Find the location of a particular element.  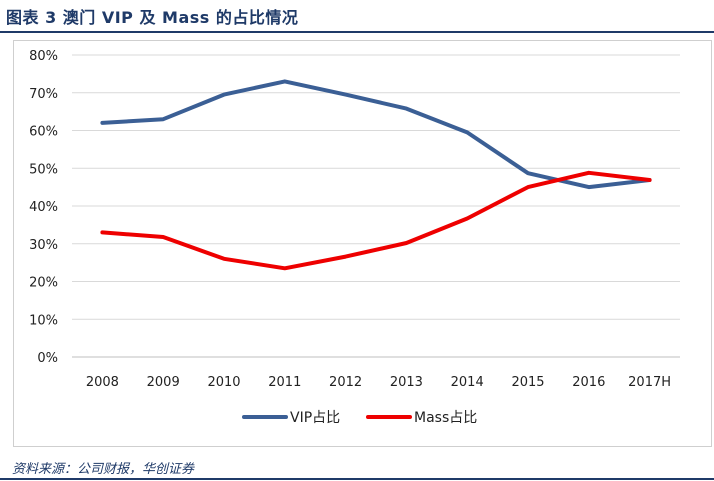

y-tick-label: 70% is located at coordinates (43, 94).